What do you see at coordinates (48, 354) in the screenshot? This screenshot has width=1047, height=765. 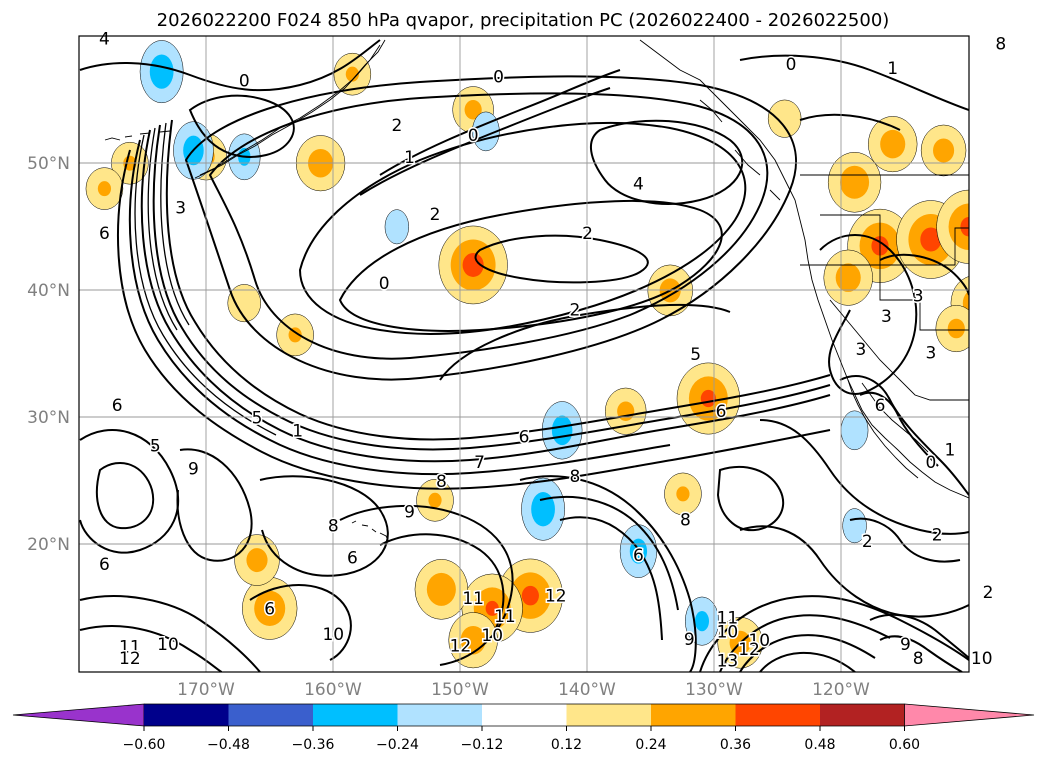 I see `latitude-labels: 50°N 40°N 30°N 20°N` at bounding box center [48, 354].